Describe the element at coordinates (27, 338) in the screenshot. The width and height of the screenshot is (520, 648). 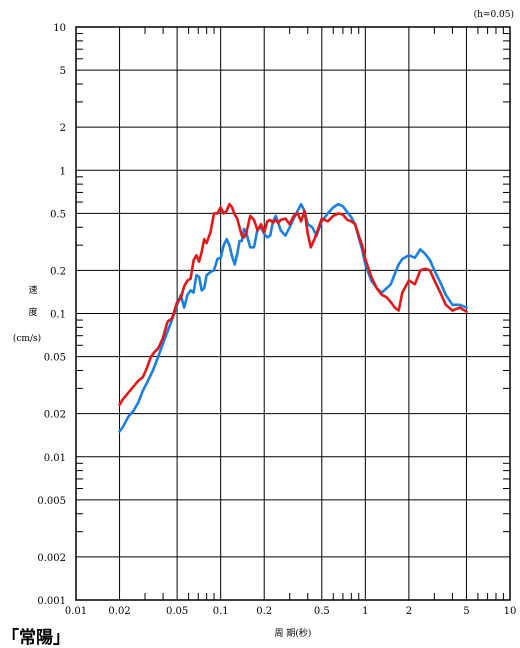
I see `y-axis-title-line3: (cm/s)` at that location.